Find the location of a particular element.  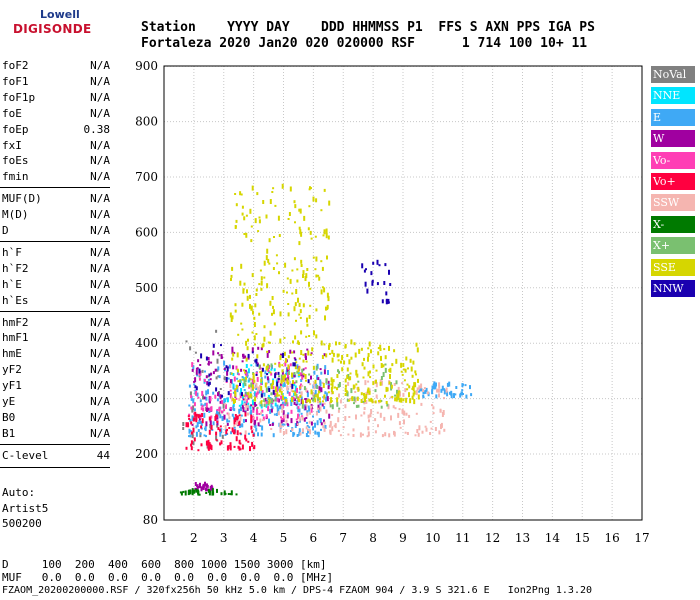

legend-item-x: X- is located at coordinates (673, 224).